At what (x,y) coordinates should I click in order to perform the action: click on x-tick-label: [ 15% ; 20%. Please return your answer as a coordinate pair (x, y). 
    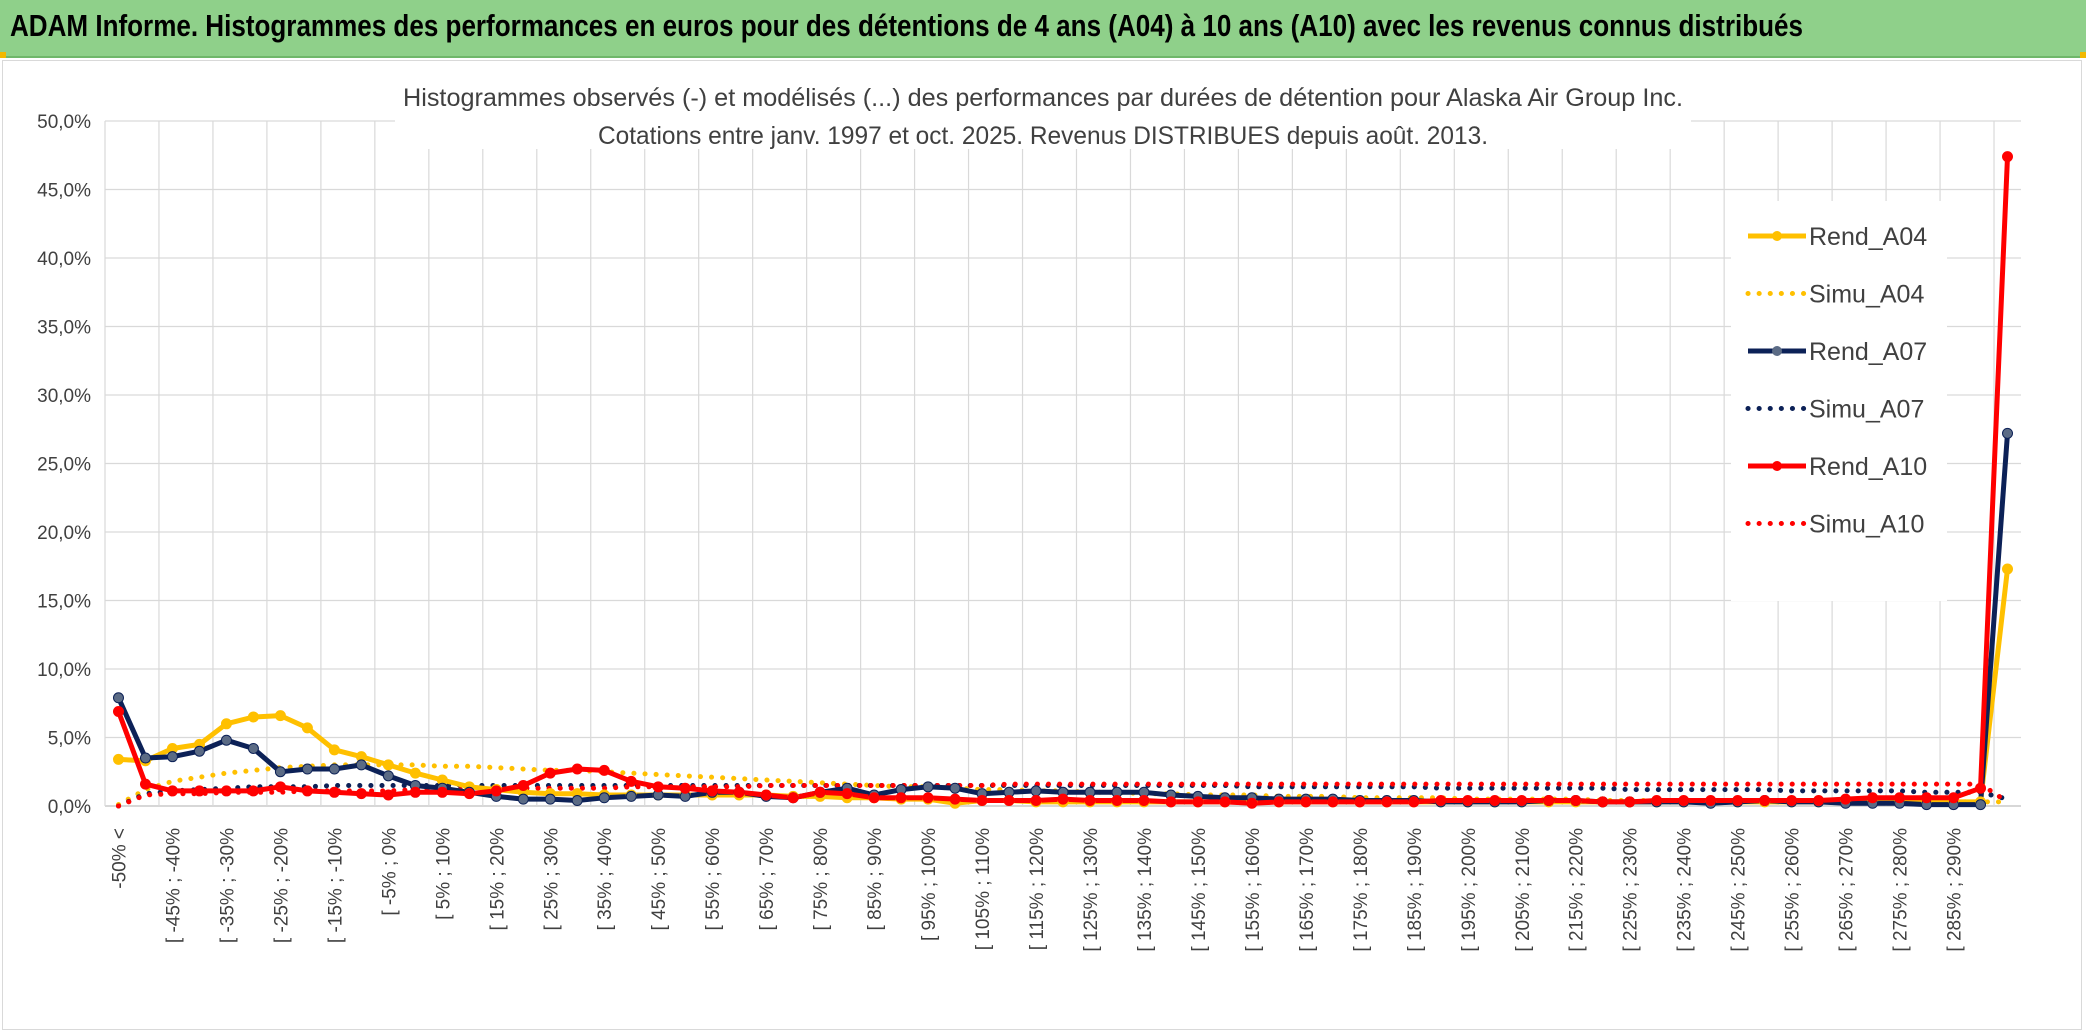
    Looking at the image, I should click on (497, 879).